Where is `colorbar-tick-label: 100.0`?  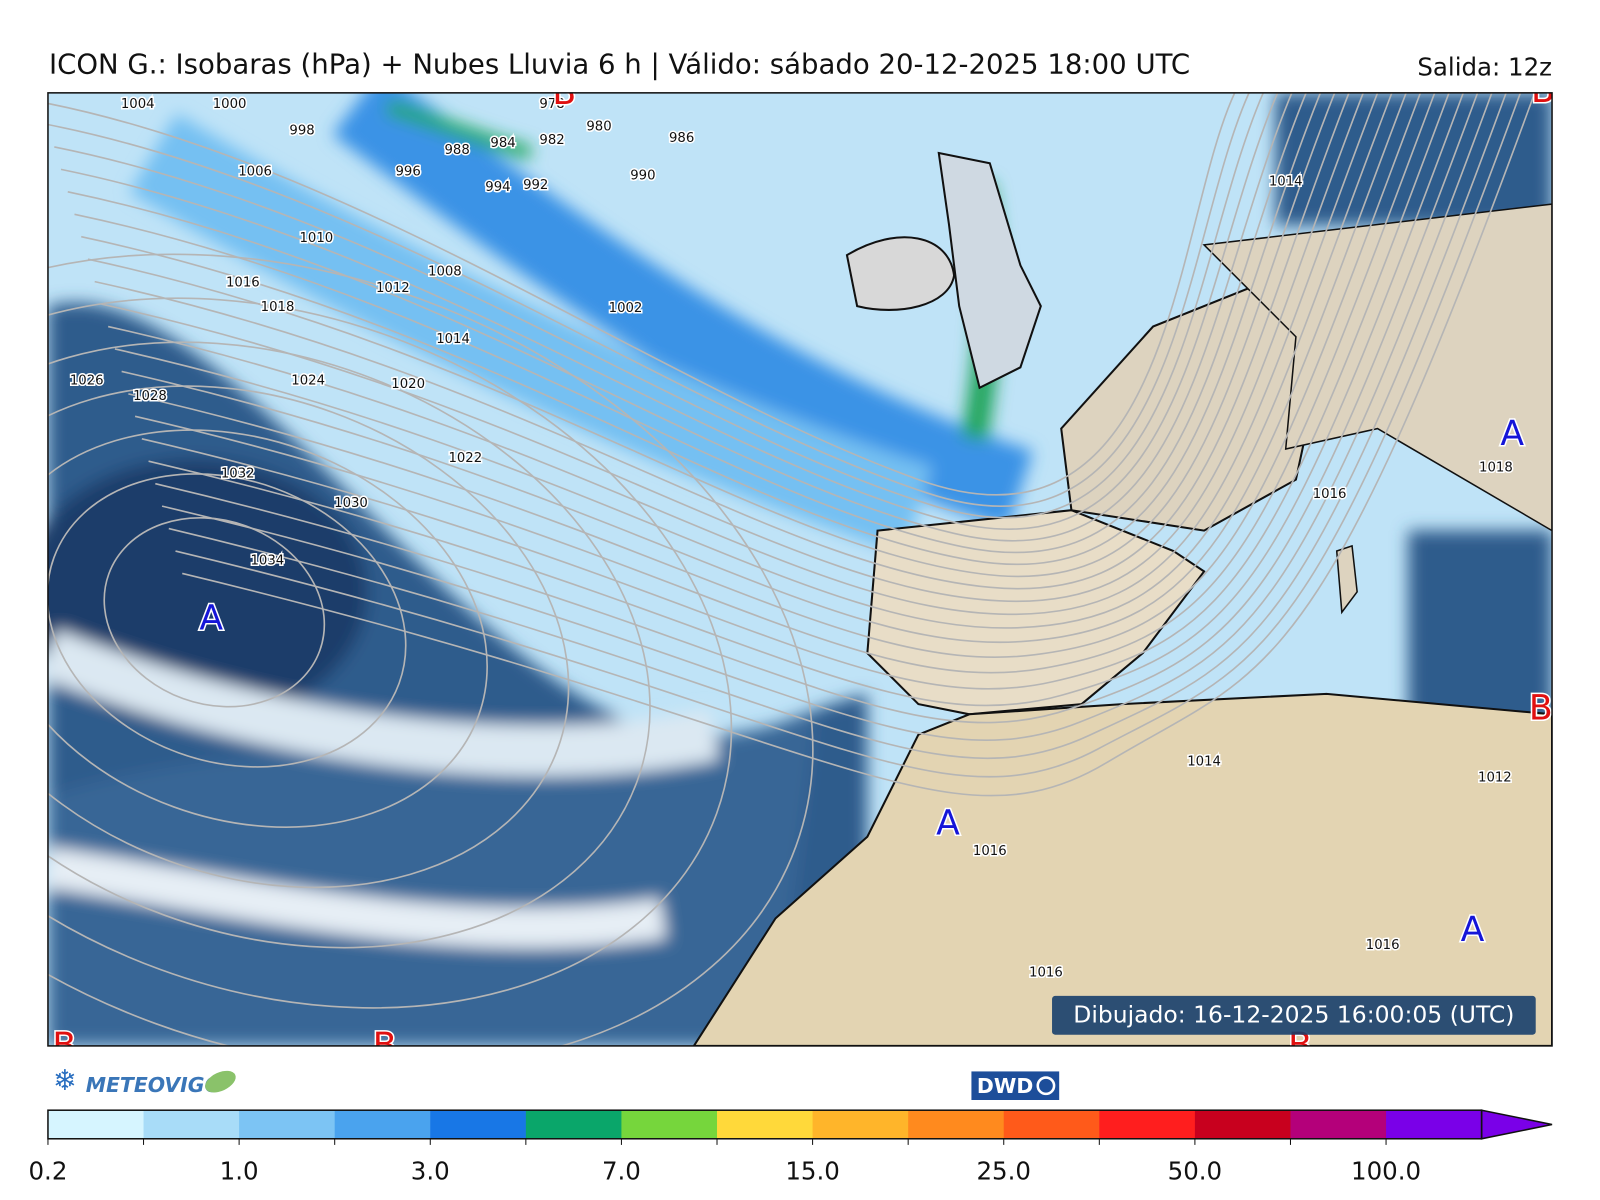 colorbar-tick-label: 100.0 is located at coordinates (1386, 1171).